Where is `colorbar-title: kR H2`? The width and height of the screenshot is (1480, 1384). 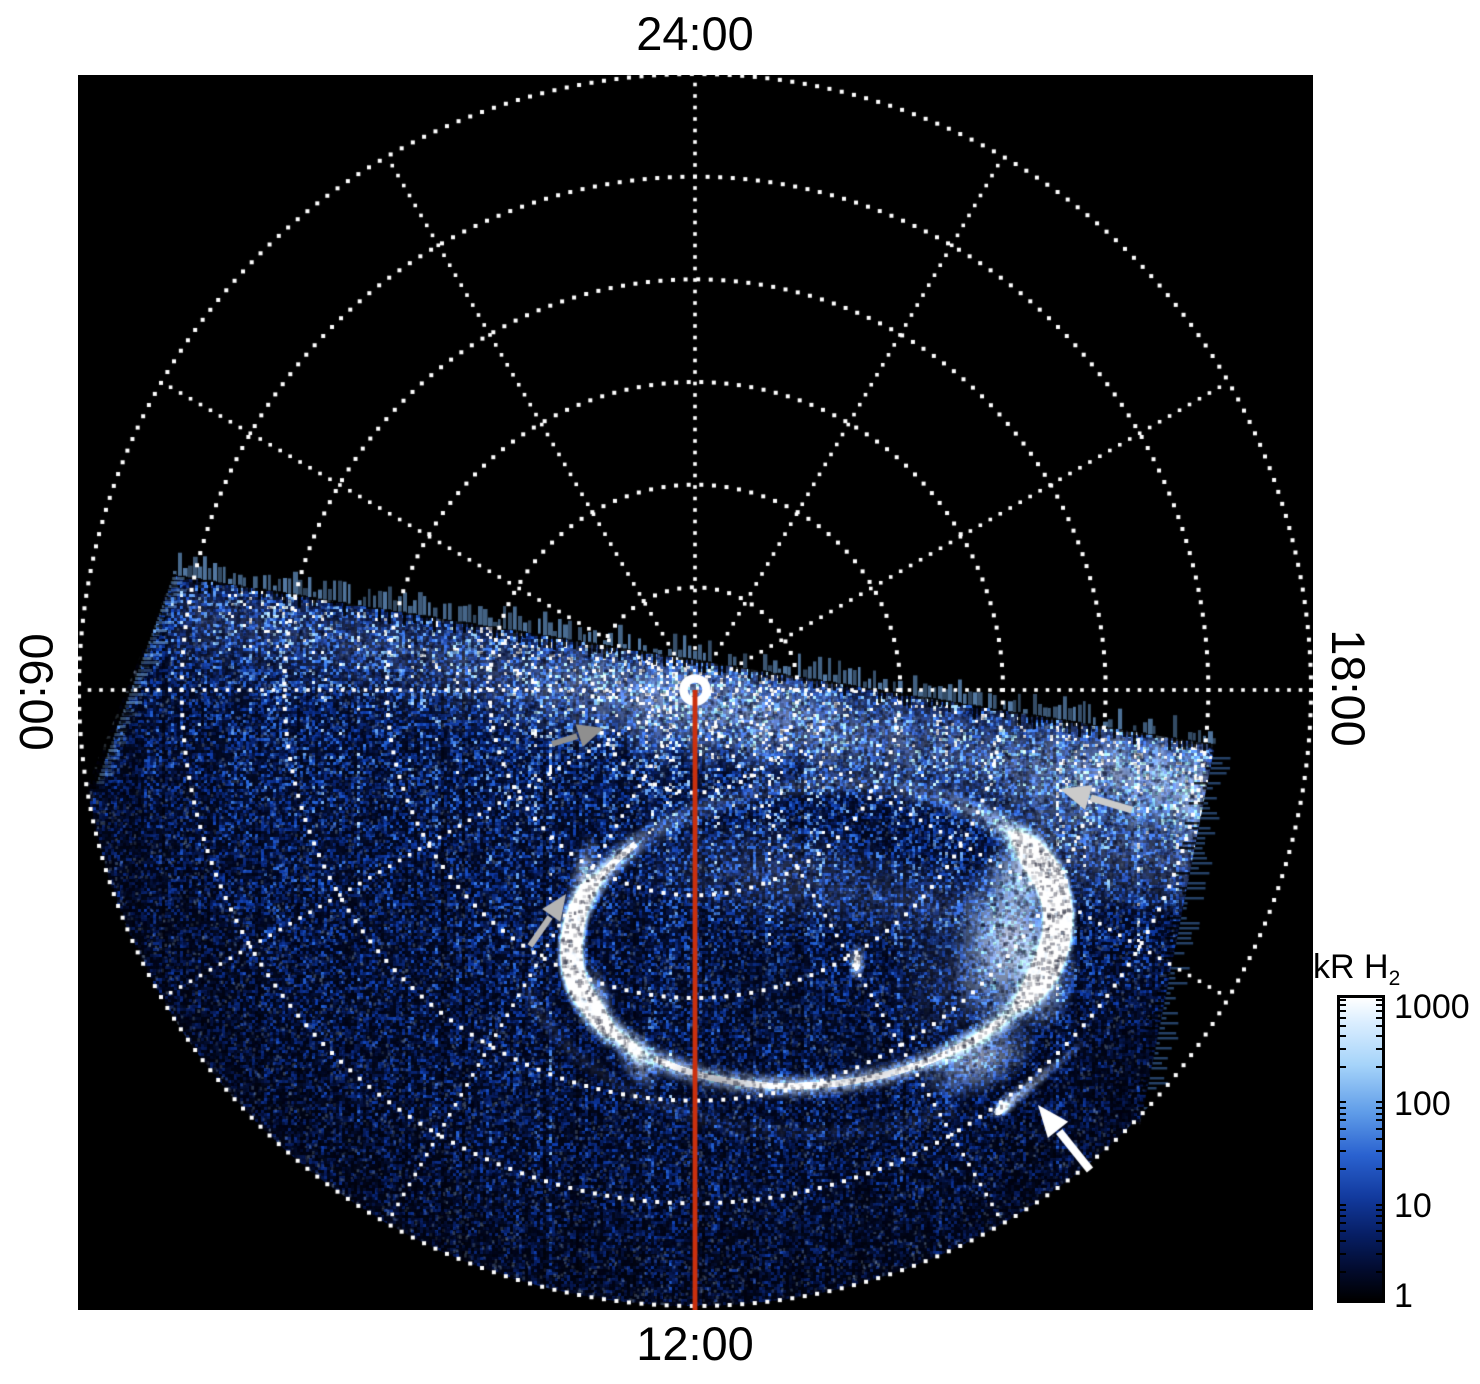
colorbar-title: kR H2 is located at coordinates (1356, 969).